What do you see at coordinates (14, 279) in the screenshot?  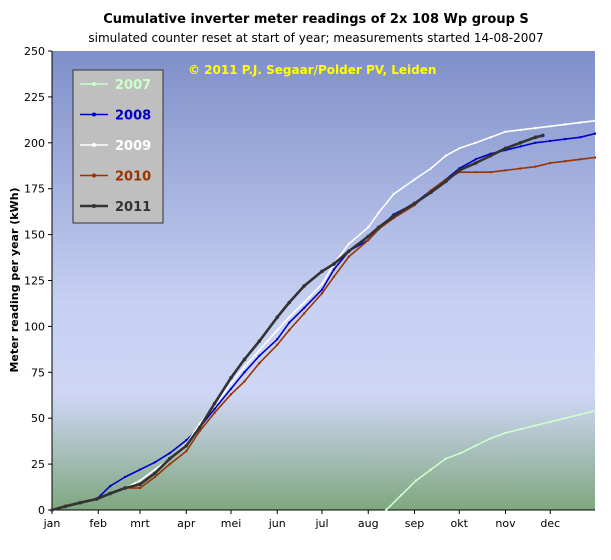 I see `y-axis-label: Meter reading per year (kWh)` at bounding box center [14, 279].